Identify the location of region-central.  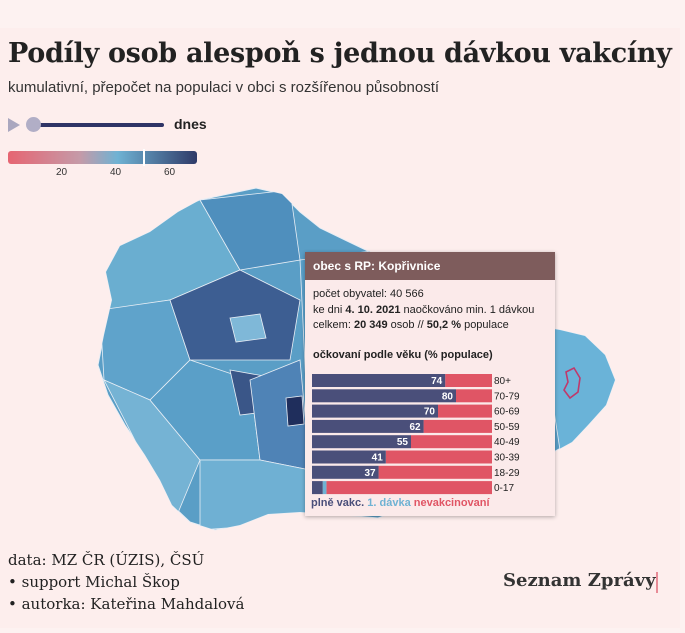
(235, 315).